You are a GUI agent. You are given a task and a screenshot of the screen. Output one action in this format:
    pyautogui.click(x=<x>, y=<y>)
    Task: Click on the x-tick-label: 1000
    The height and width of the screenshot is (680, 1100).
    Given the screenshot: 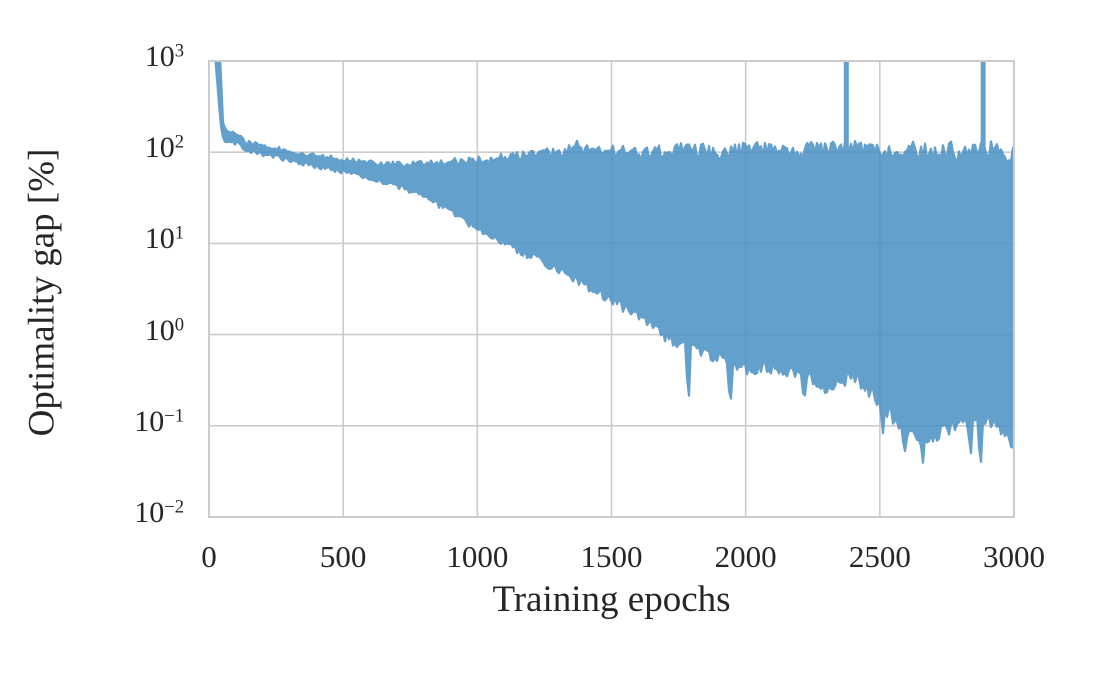 What is the action you would take?
    pyautogui.click(x=477, y=556)
    